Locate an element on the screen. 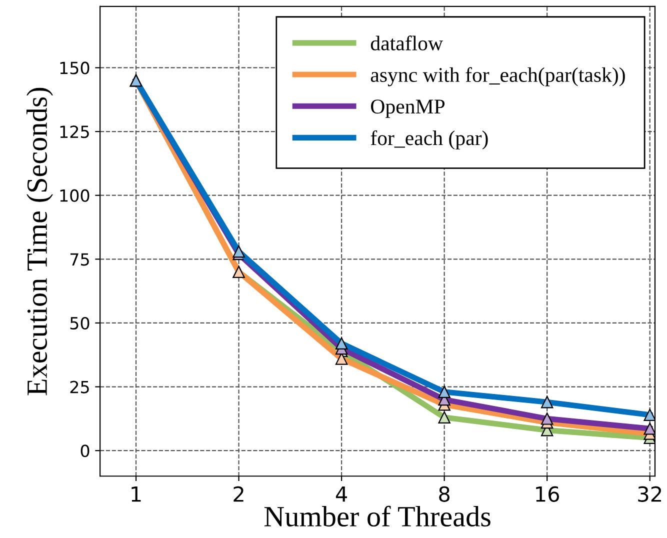 The height and width of the screenshot is (538, 667). x-tick-label: 4 is located at coordinates (342, 494).